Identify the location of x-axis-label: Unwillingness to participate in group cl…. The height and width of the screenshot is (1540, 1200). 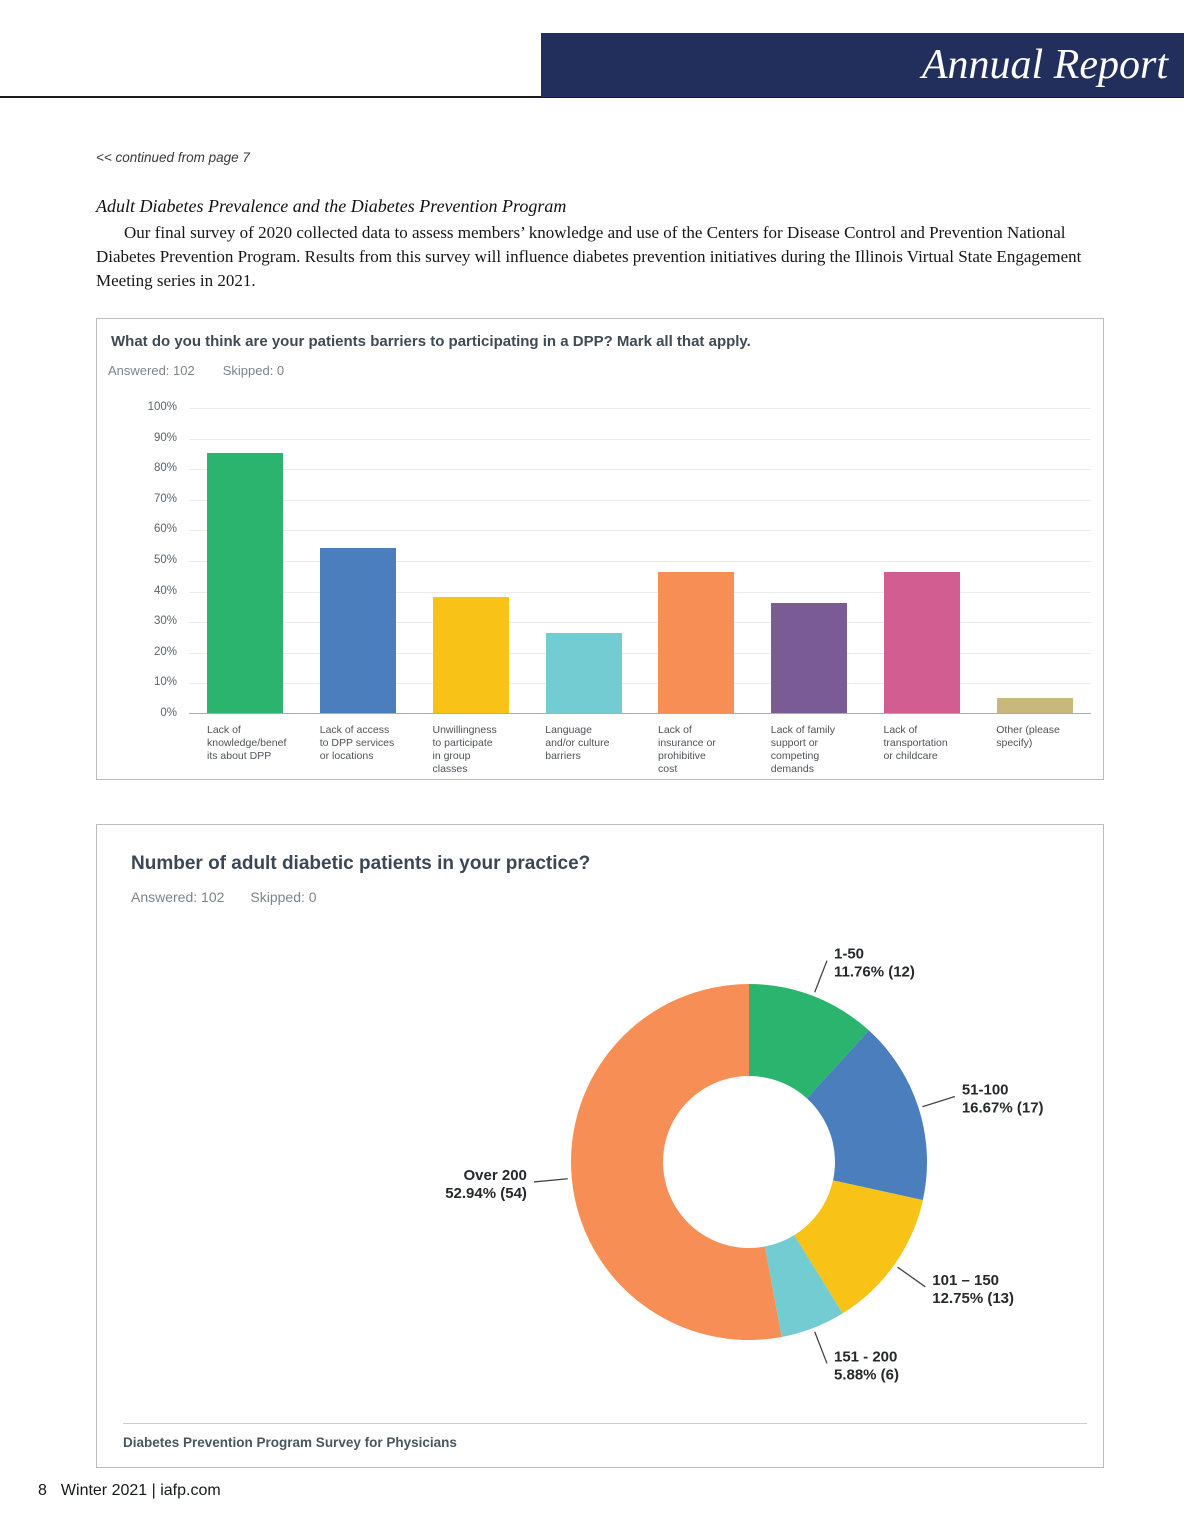
(464, 749).